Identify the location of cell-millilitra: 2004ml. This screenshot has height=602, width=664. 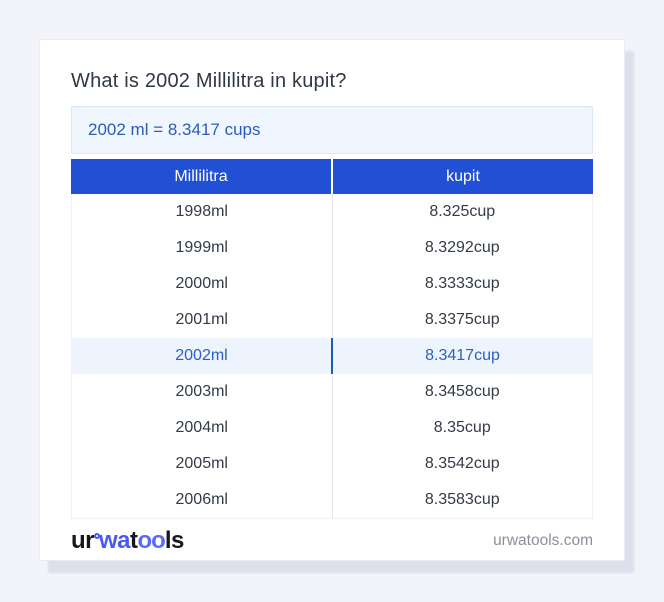
(202, 428).